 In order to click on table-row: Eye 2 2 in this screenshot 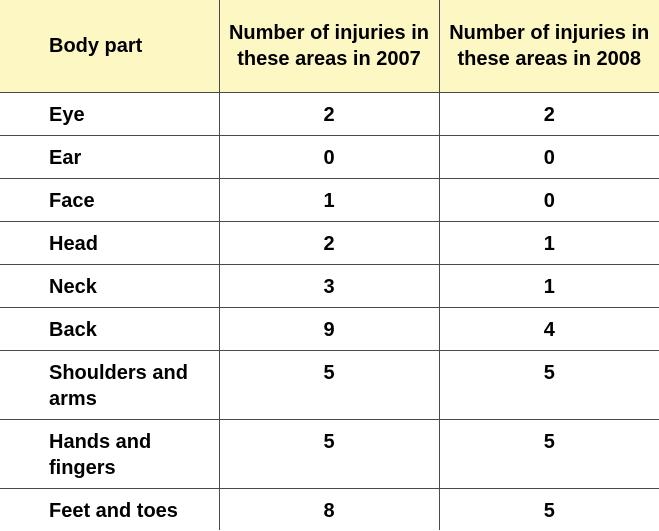, I will do `click(329, 114)`.